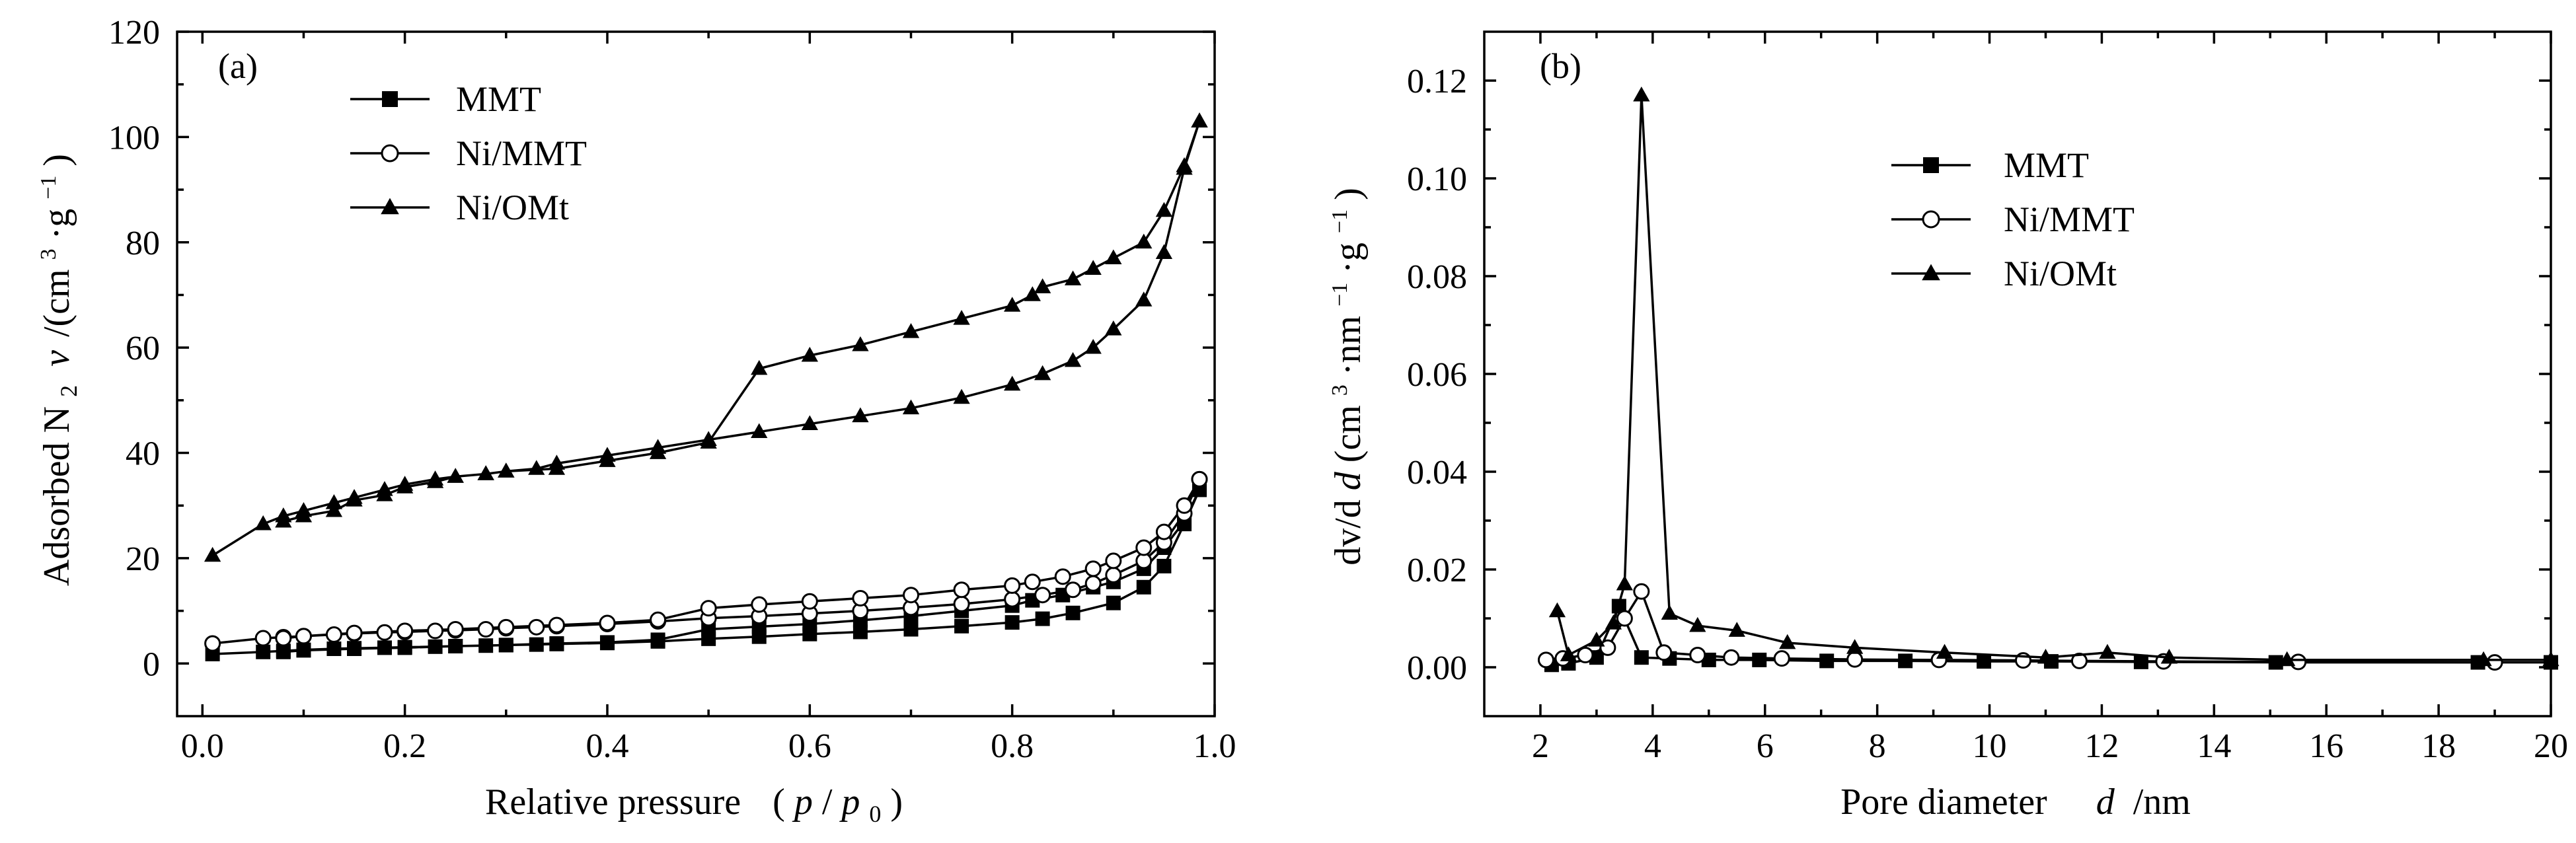 Image resolution: width=2576 pixels, height=843 pixels. What do you see at coordinates (203, 746) in the screenshot?
I see `panel-a-x-tick-label: 0.0` at bounding box center [203, 746].